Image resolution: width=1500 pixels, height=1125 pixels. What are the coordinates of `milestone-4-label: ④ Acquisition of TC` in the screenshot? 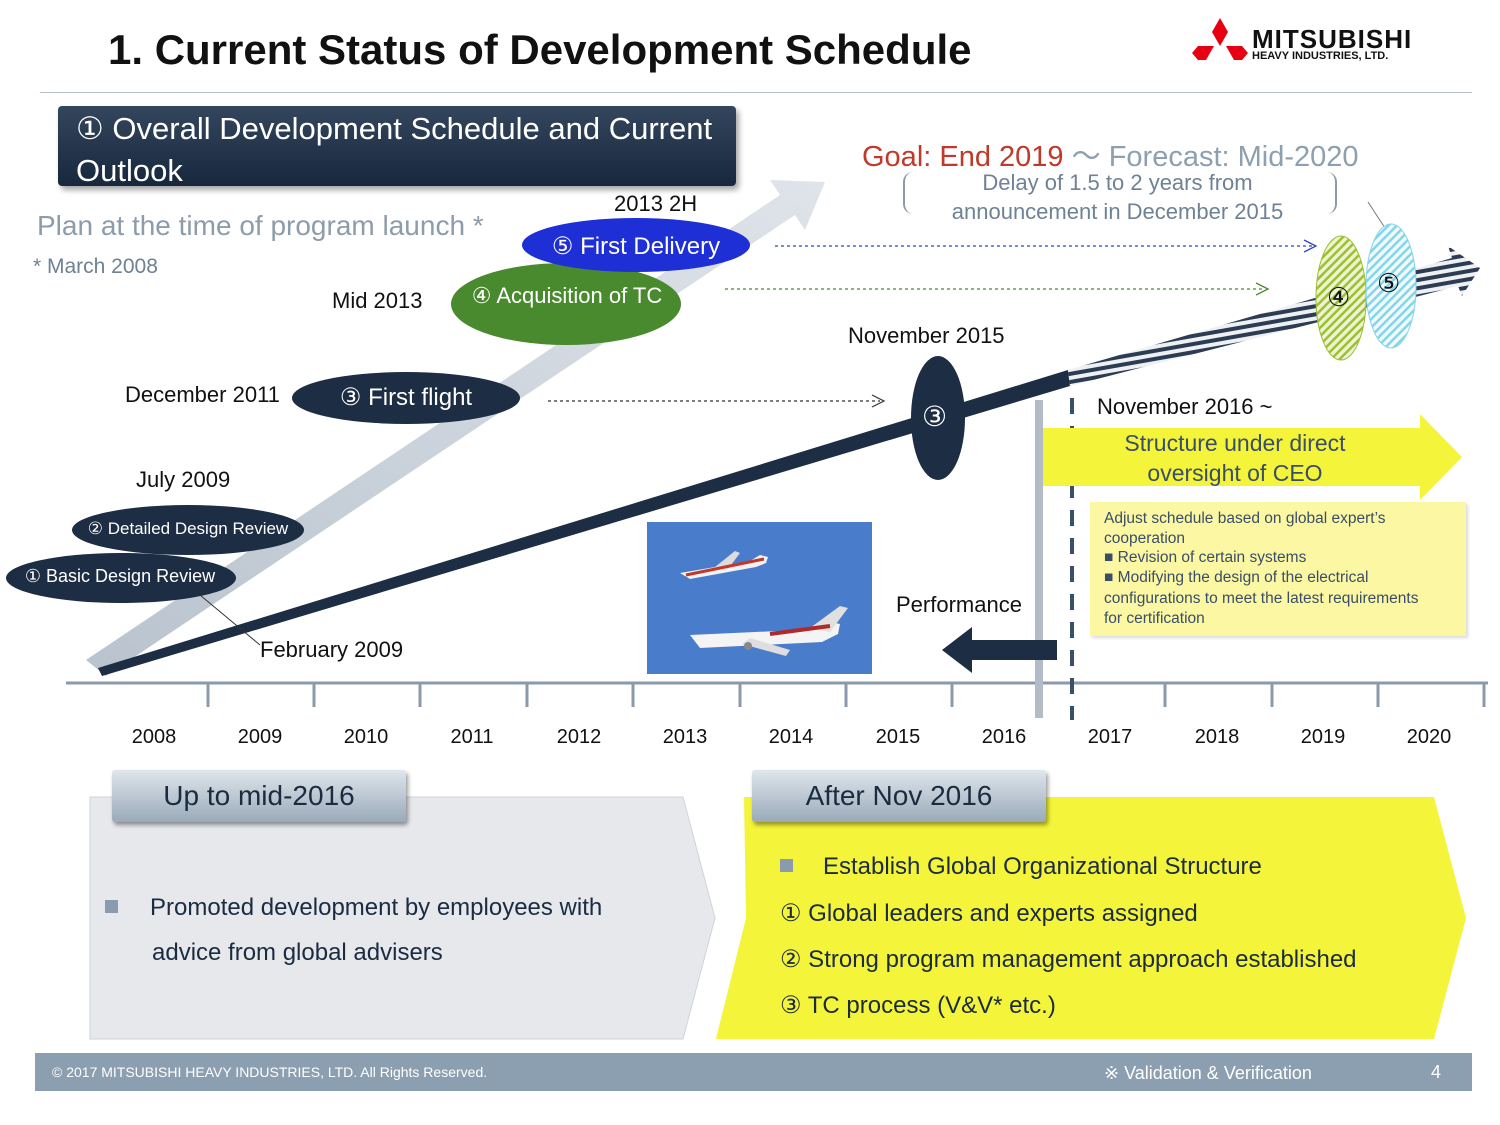 It's located at (567, 295).